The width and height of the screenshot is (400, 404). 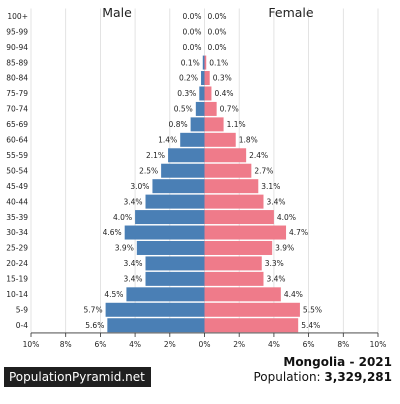 What do you see at coordinates (298, 232) in the screenshot?
I see `female-value-label: 4.7%` at bounding box center [298, 232].